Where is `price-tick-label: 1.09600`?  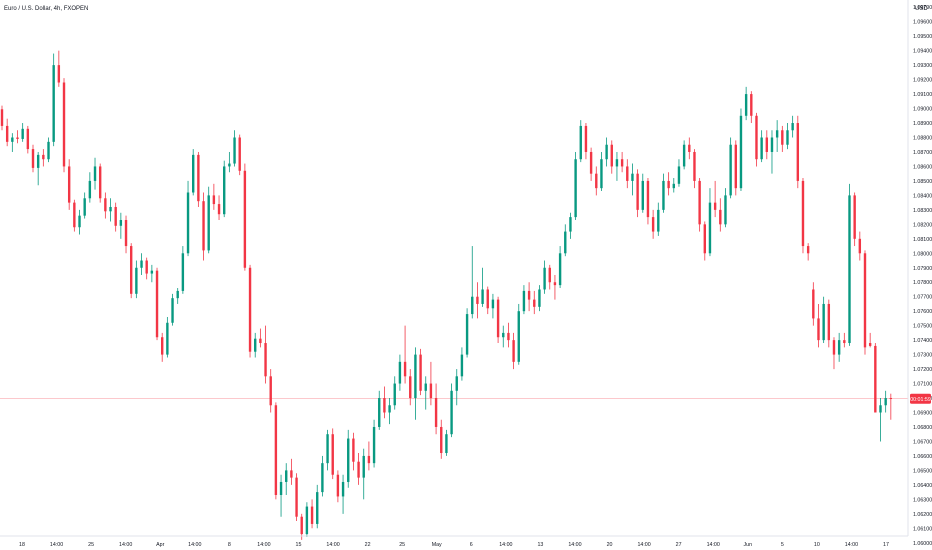
price-tick-label: 1.09600 is located at coordinates (922, 23).